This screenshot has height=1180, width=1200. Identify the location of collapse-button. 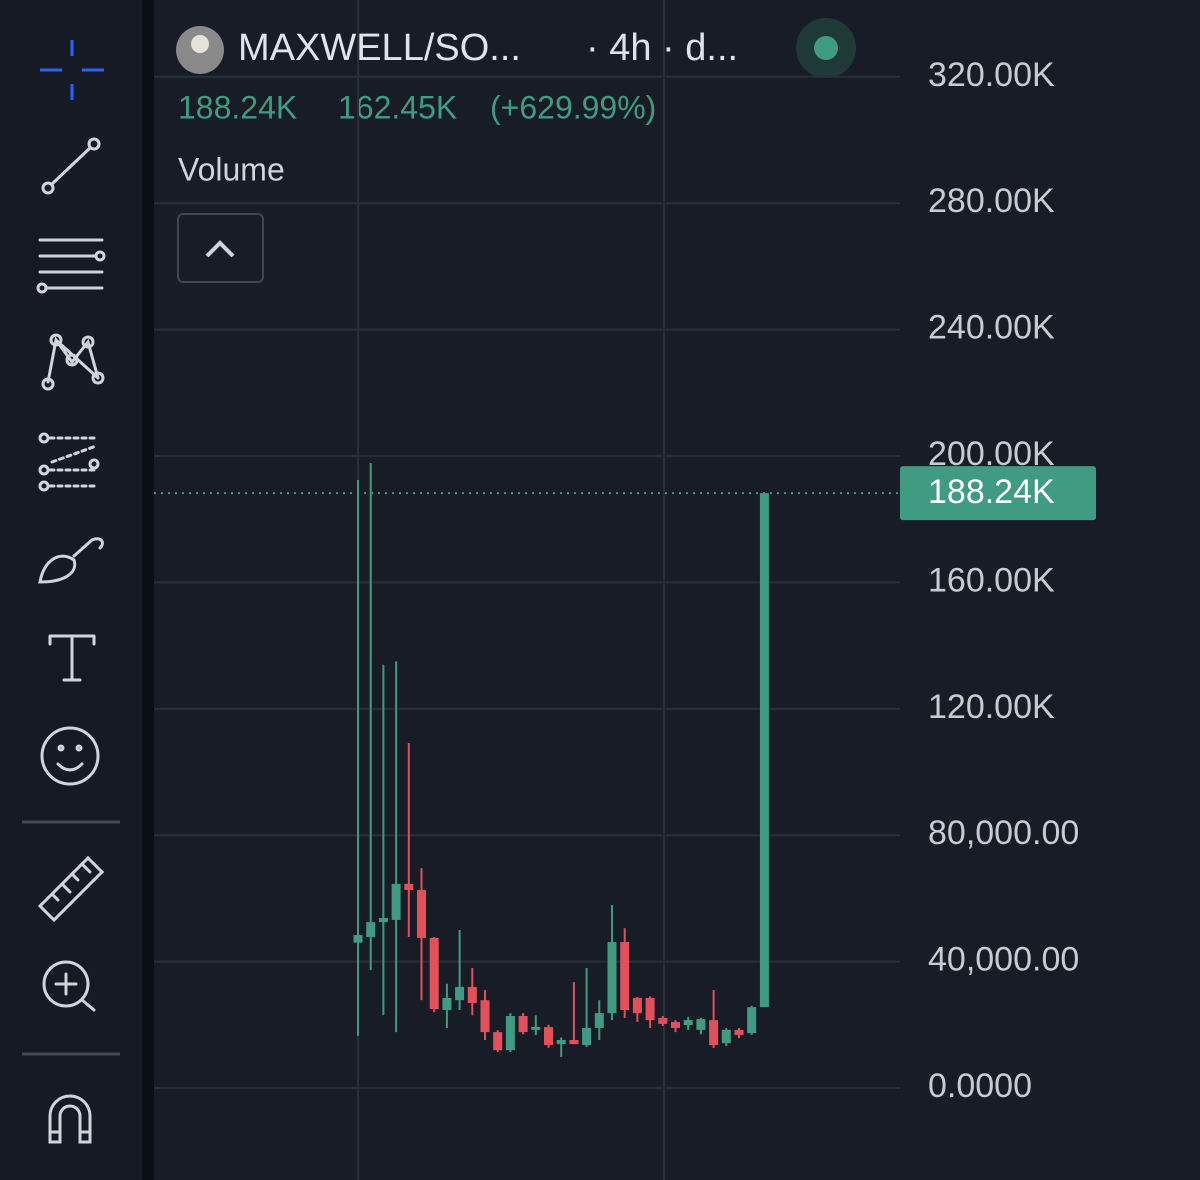
(220, 248).